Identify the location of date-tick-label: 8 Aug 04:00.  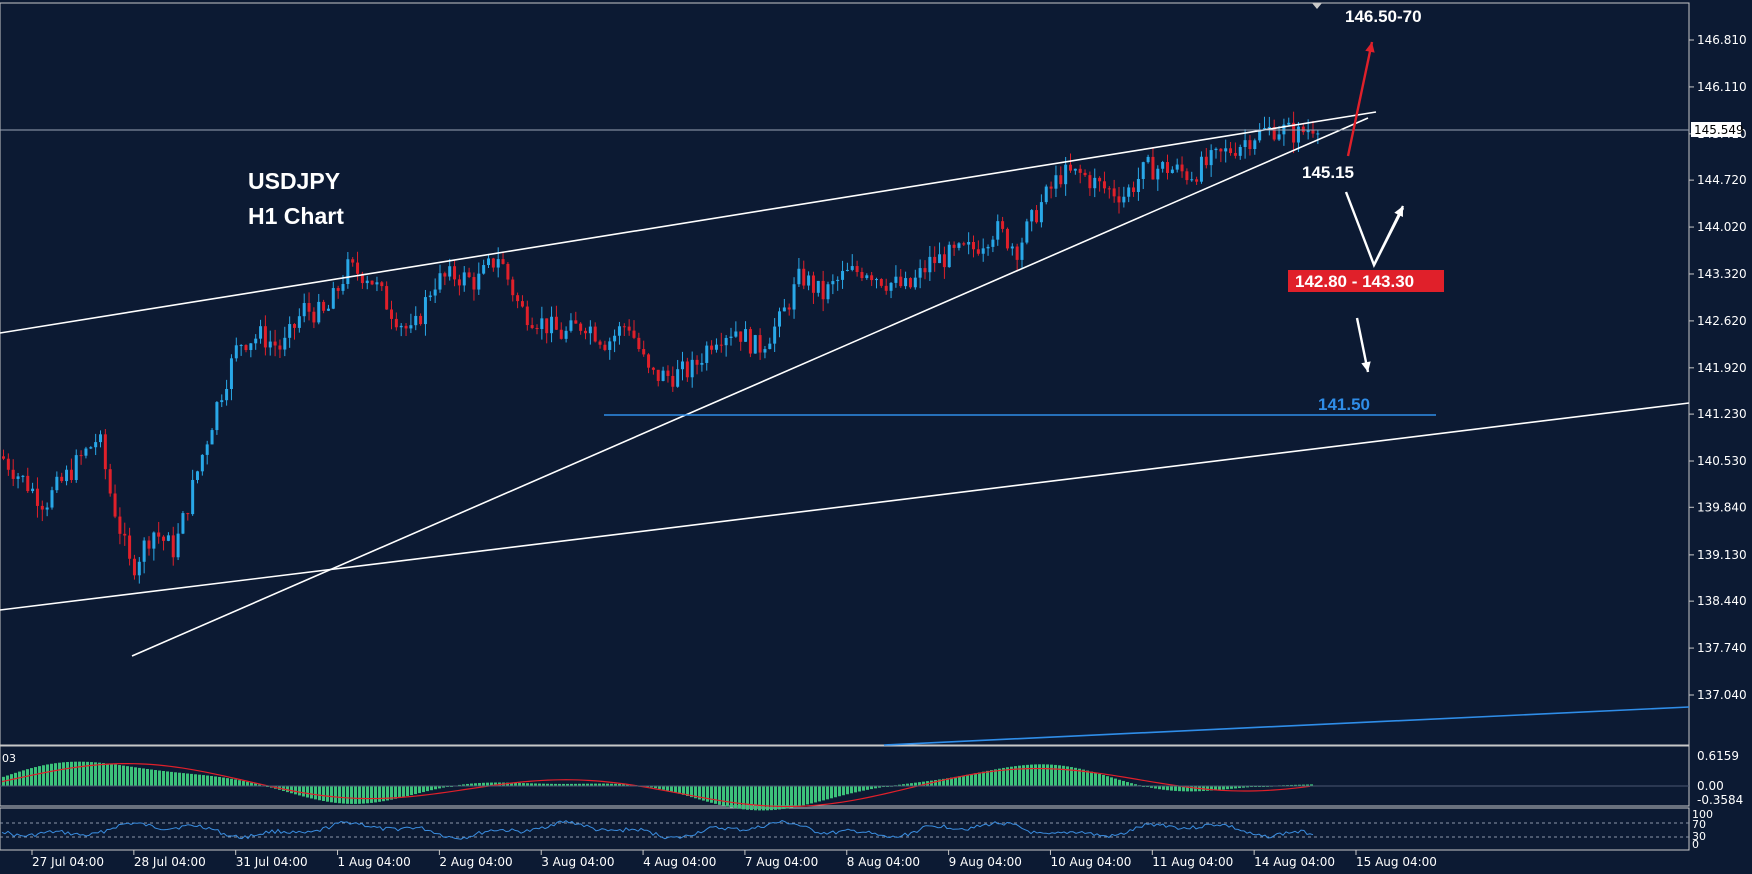
(883, 862).